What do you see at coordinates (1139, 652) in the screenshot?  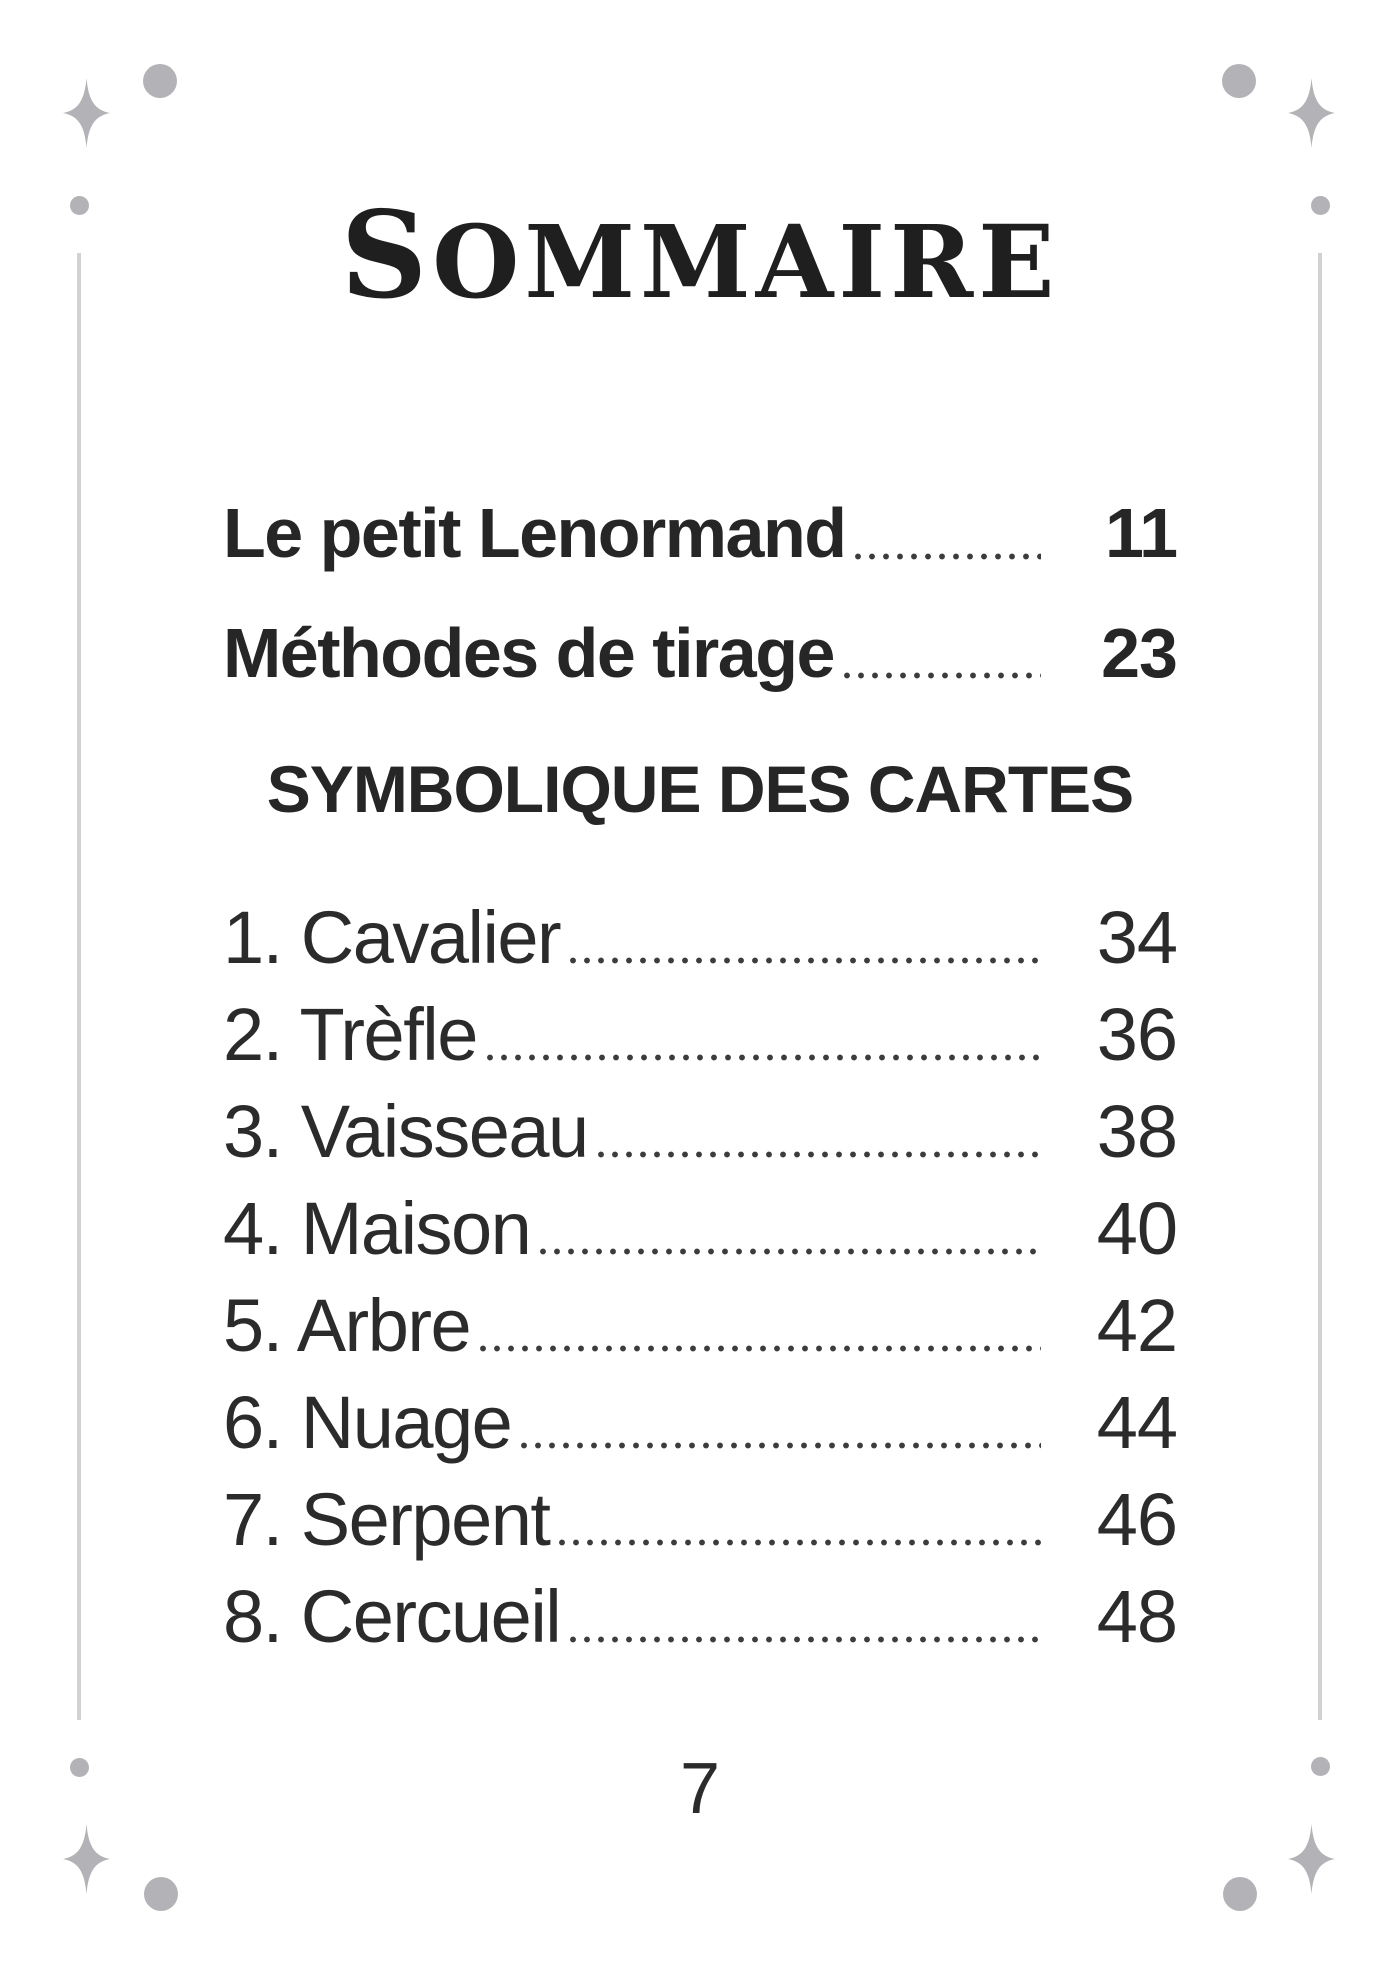 I see `toc-entry-page-number: 23` at bounding box center [1139, 652].